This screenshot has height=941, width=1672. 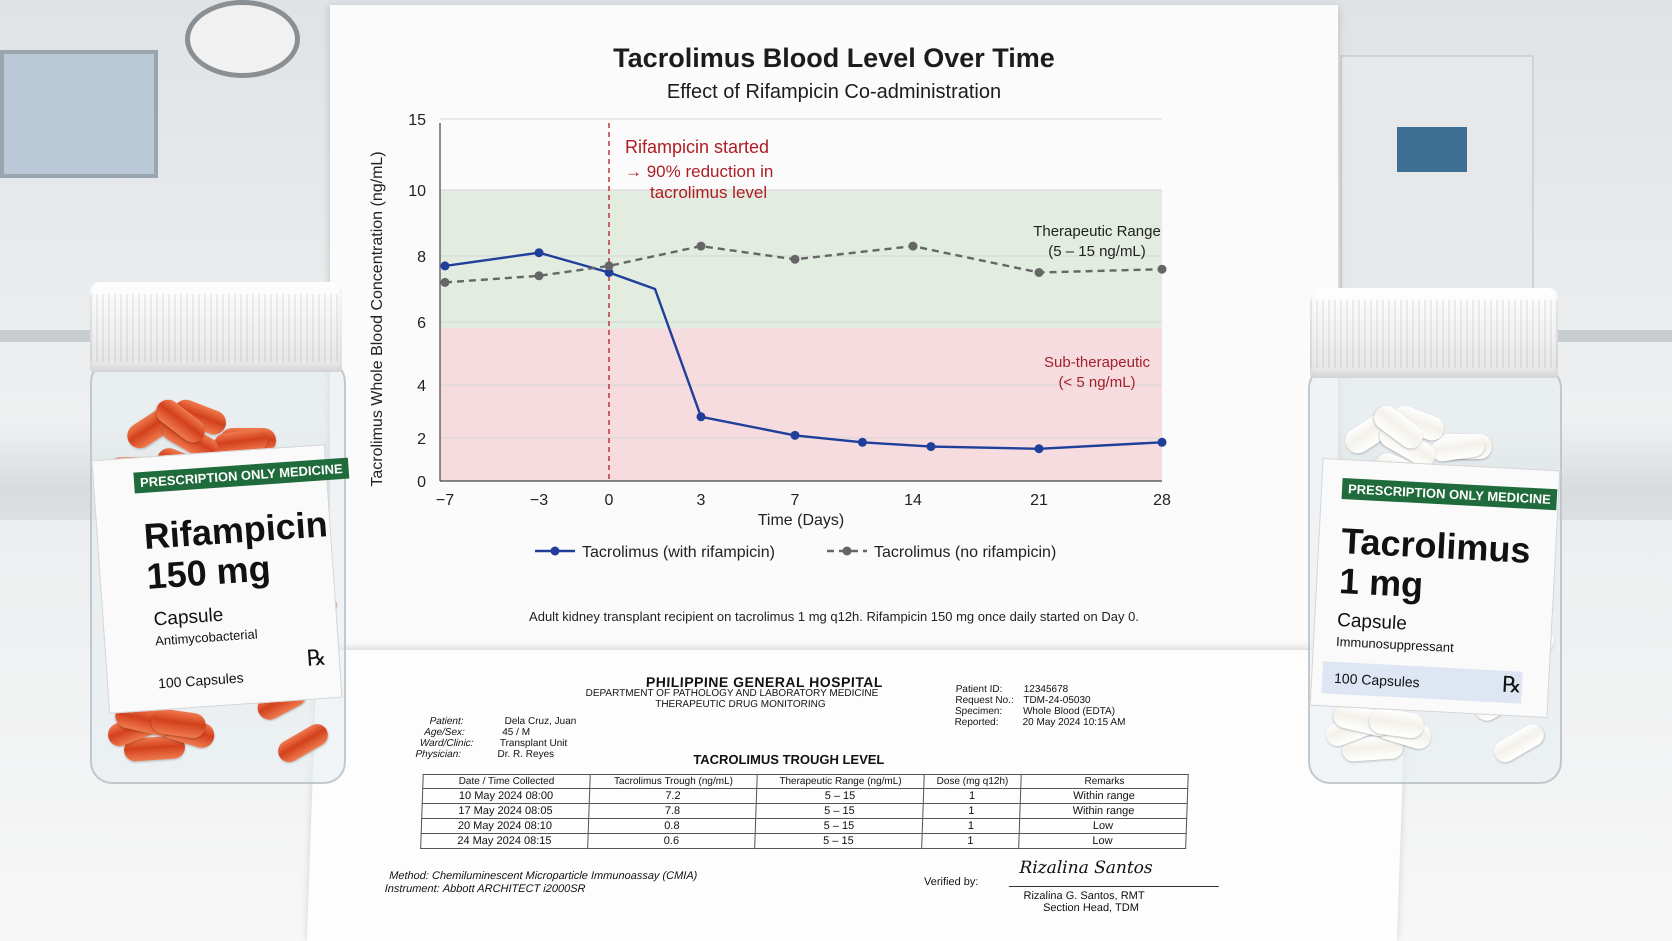 I want to click on table-cell: 17 May 2024 08:05, so click(x=505, y=811).